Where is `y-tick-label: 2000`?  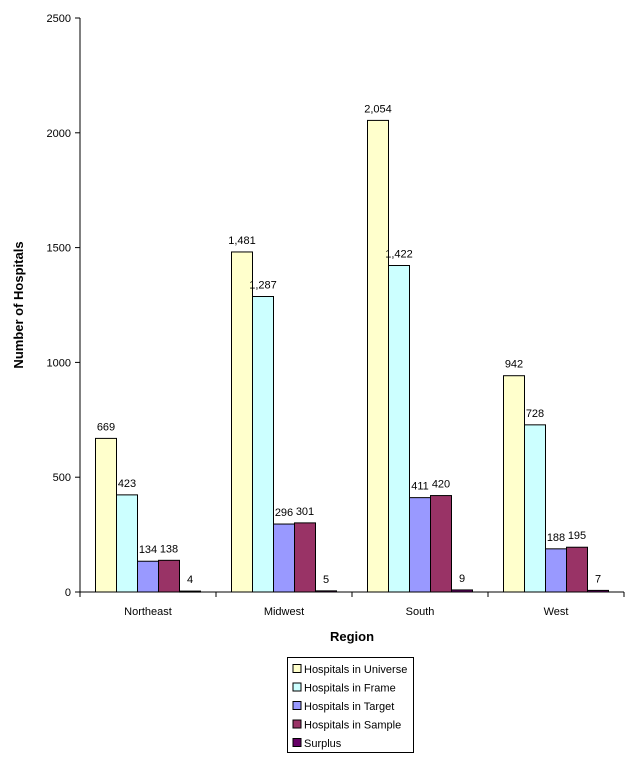
y-tick-label: 2000 is located at coordinates (59, 134).